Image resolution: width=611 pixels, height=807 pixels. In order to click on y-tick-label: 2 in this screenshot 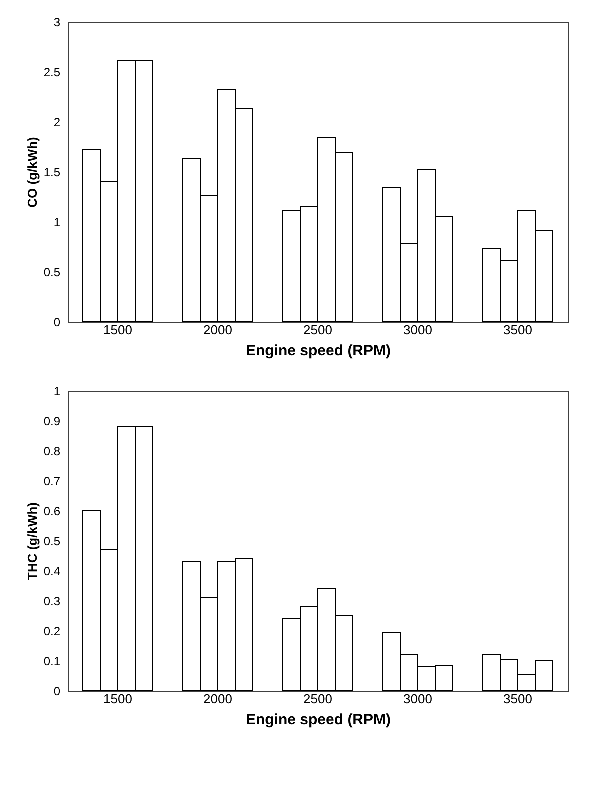, I will do `click(57, 123)`.